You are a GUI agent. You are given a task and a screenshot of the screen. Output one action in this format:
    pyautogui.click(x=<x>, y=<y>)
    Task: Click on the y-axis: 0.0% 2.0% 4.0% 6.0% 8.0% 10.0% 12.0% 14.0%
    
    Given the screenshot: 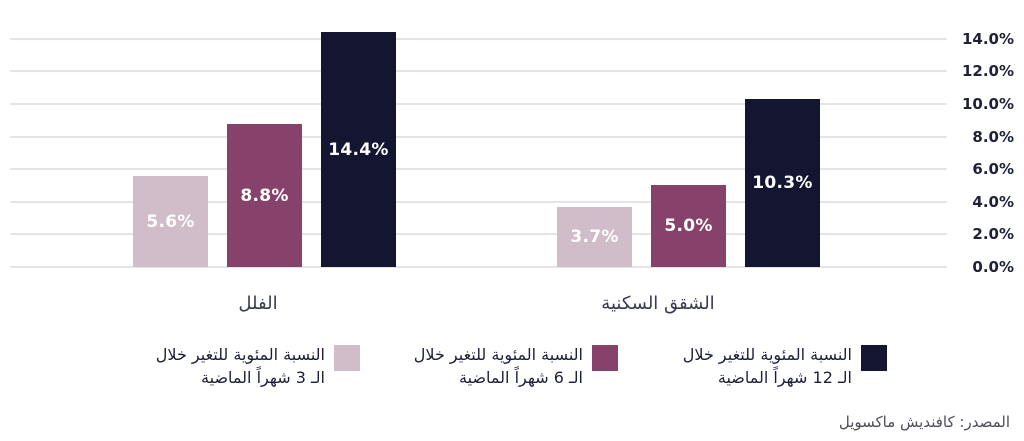 What is the action you would take?
    pyautogui.click(x=978, y=138)
    